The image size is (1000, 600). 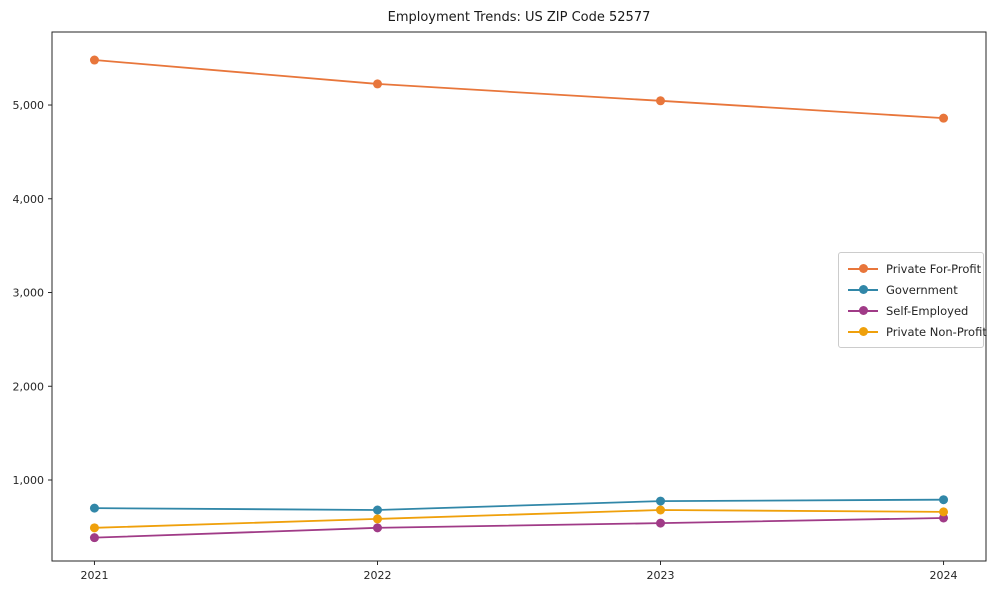 What do you see at coordinates (661, 575) in the screenshot?
I see `x-axis-tick-label: 2023` at bounding box center [661, 575].